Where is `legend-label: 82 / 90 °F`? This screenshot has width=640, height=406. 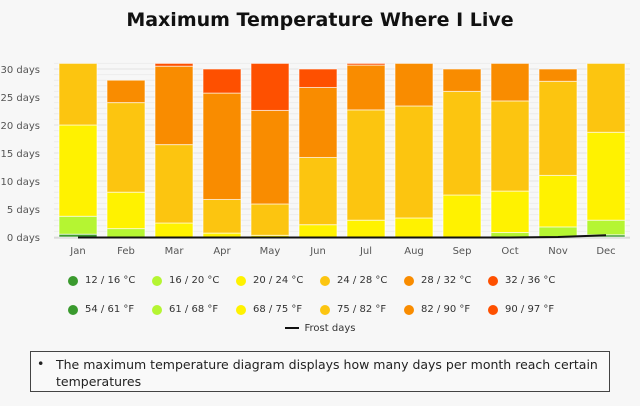 legend-label: 82 / 90 °F is located at coordinates (446, 309).